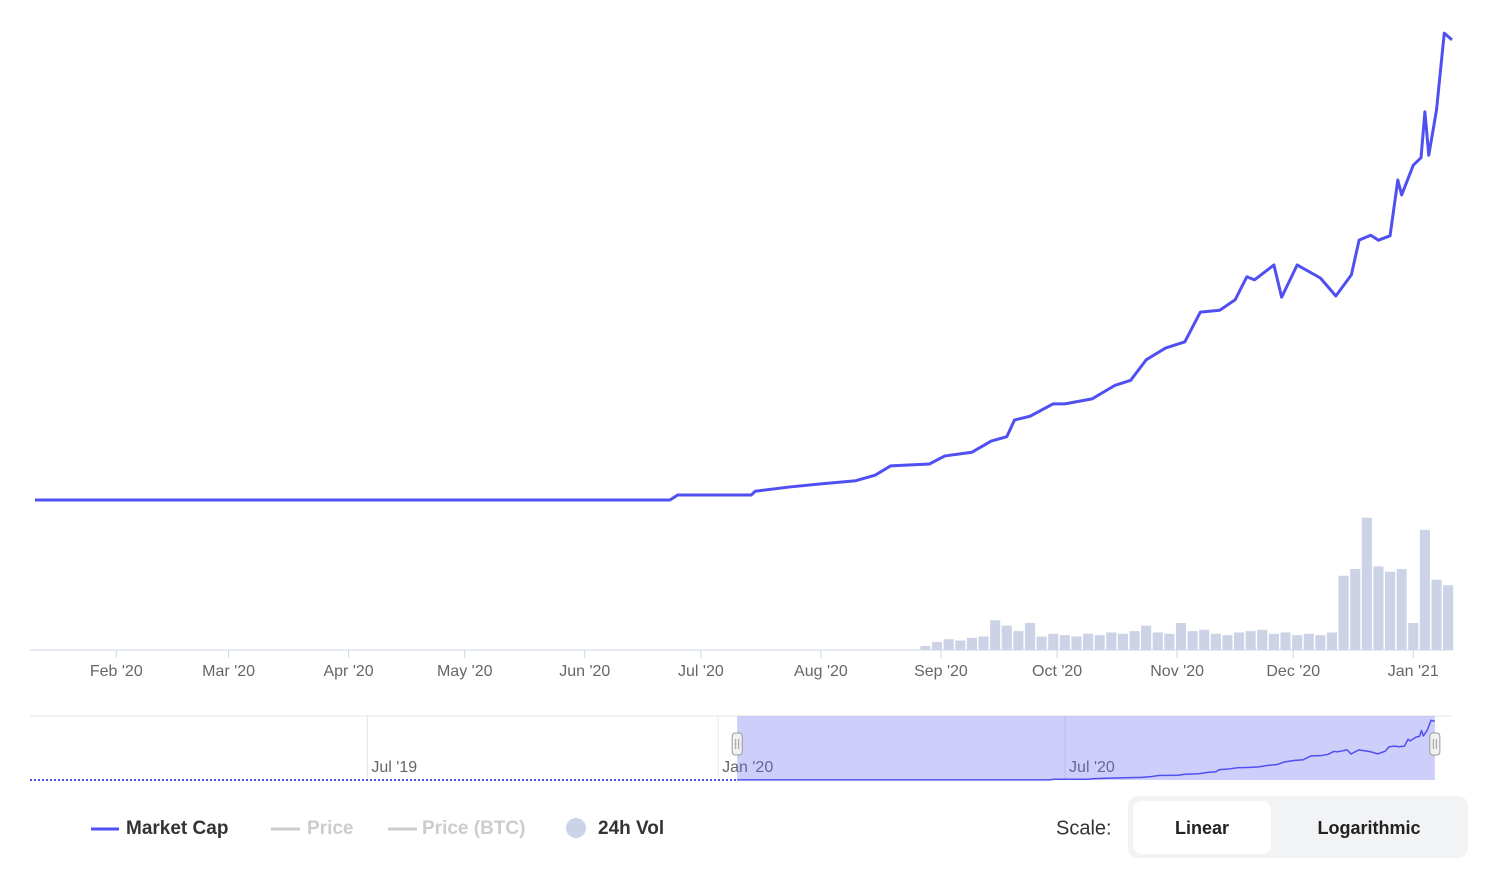 Image resolution: width=1500 pixels, height=884 pixels. I want to click on legend-label: Market Cap, so click(177, 828).